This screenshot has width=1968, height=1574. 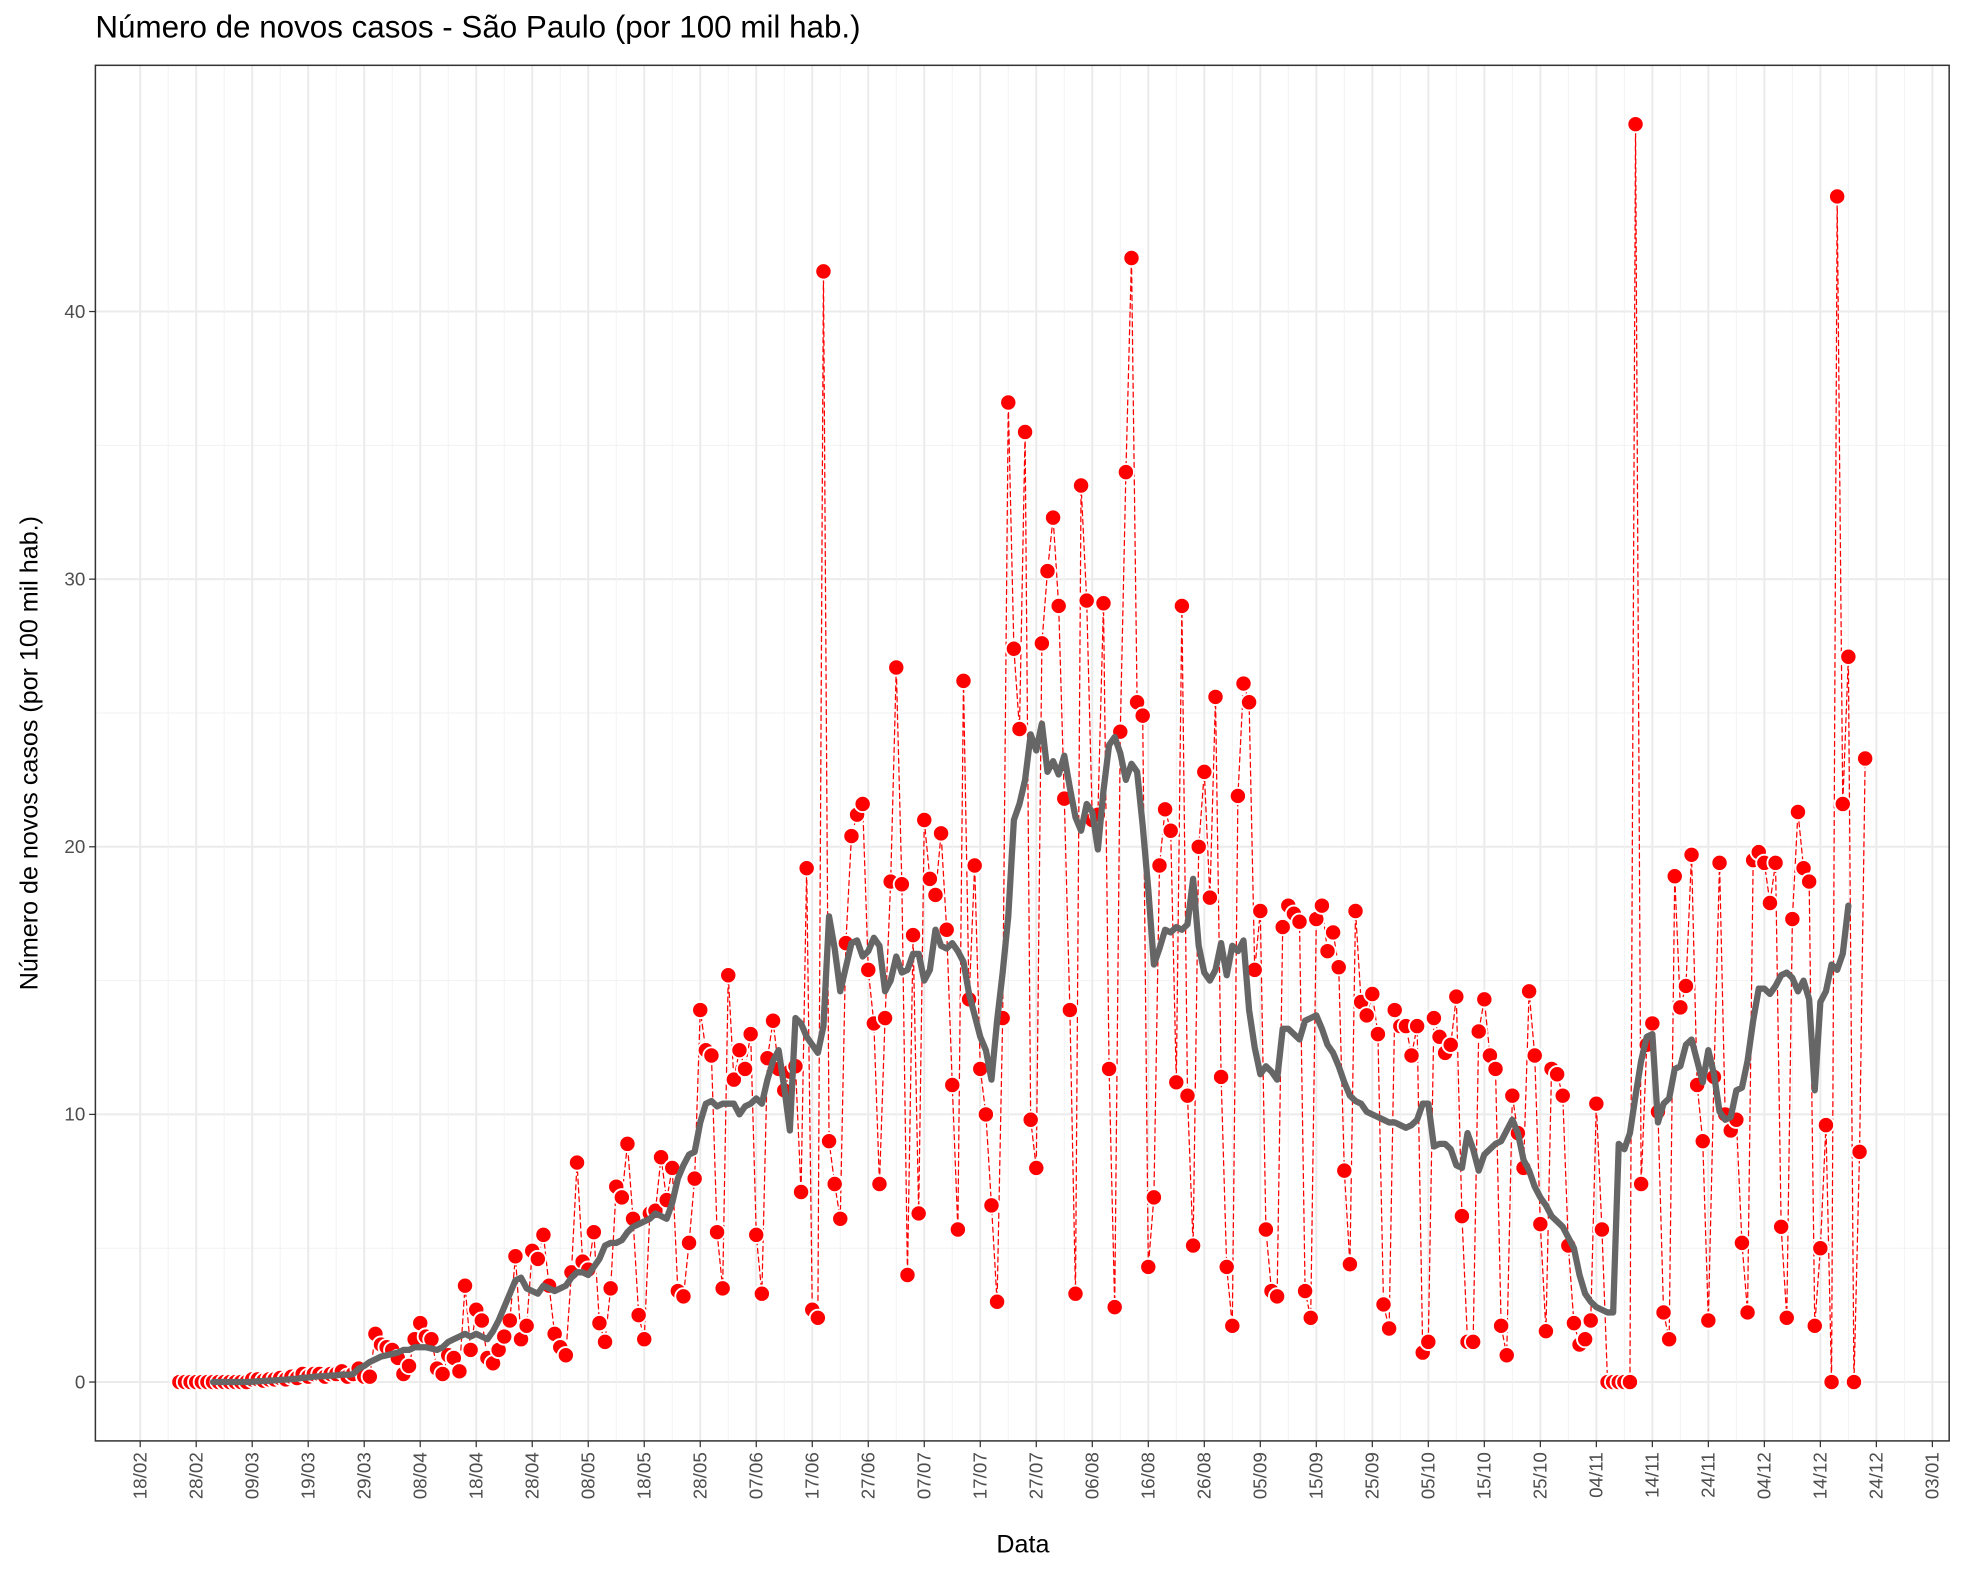 What do you see at coordinates (251, 1475) in the screenshot?
I see `x-tick-label: 09/03` at bounding box center [251, 1475].